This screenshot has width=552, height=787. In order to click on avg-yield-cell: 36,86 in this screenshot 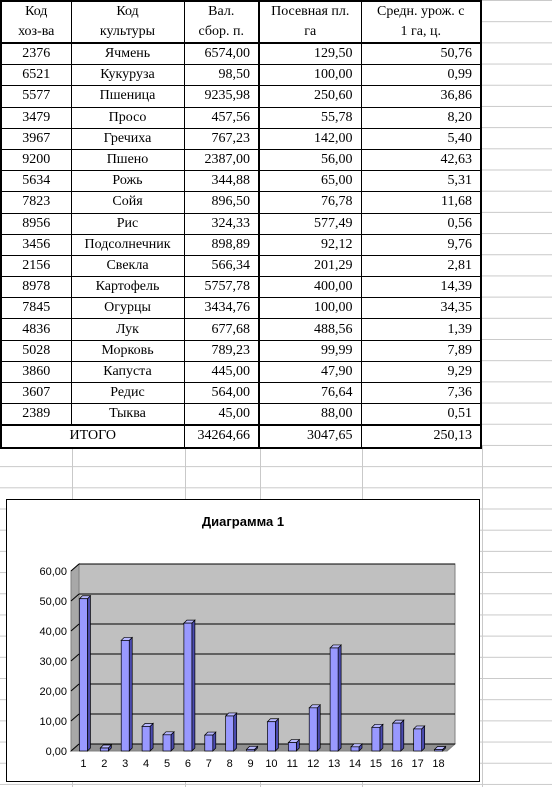, I will do `click(421, 96)`.